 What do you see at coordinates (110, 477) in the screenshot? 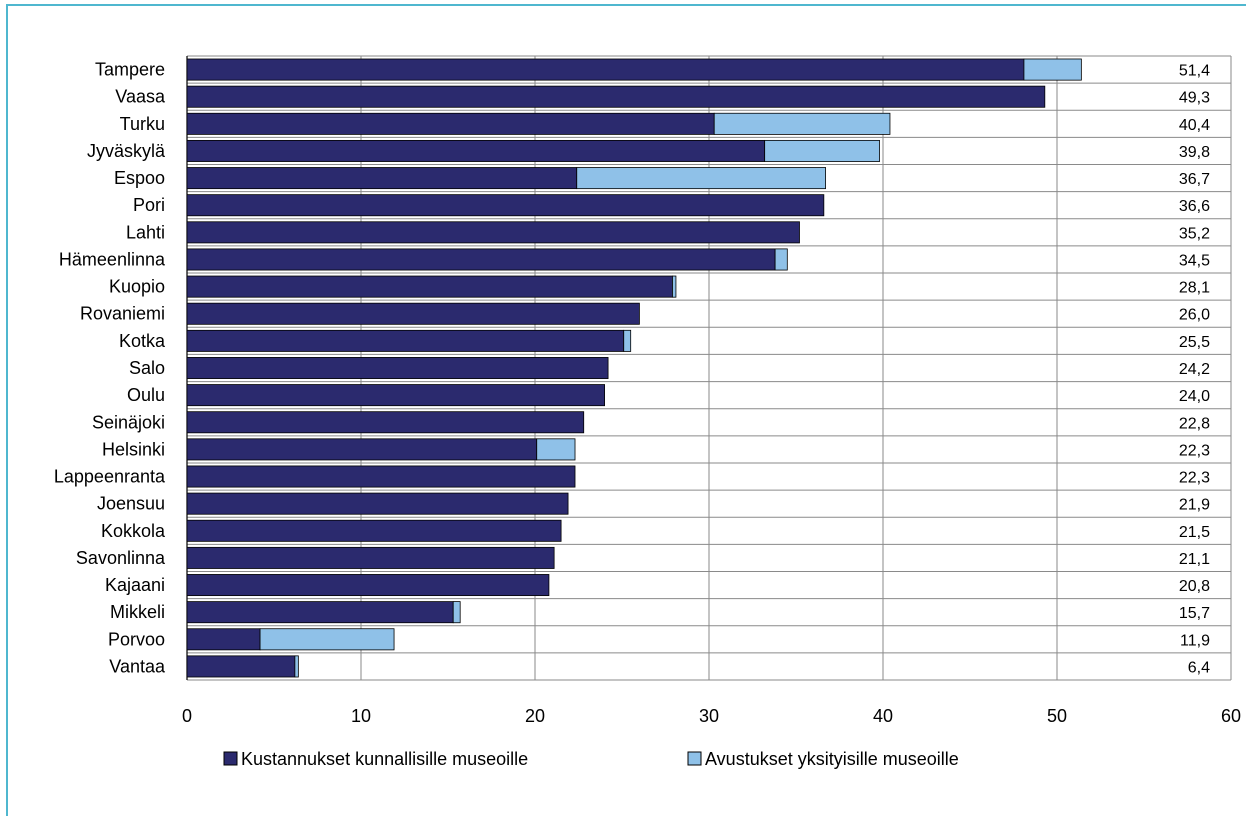
I see `category-label-15: Lappeenranta` at bounding box center [110, 477].